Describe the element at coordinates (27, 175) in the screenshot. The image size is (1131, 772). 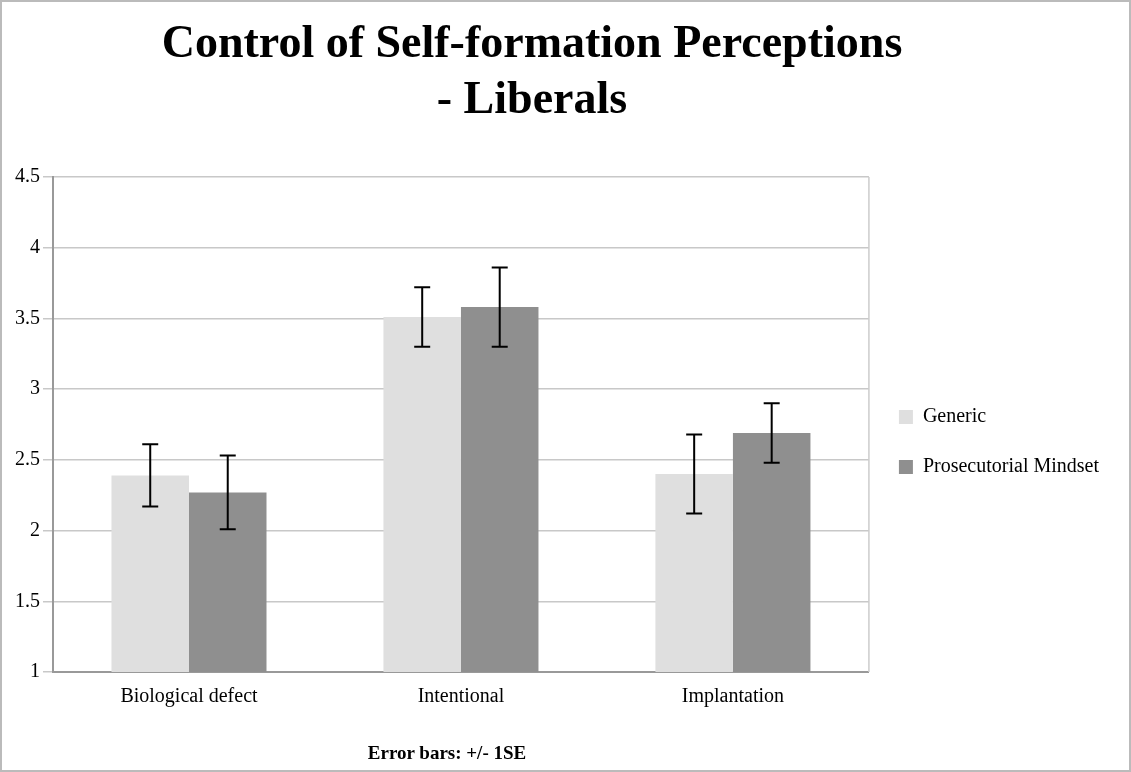
I see `y-tick-label: 4.5` at that location.